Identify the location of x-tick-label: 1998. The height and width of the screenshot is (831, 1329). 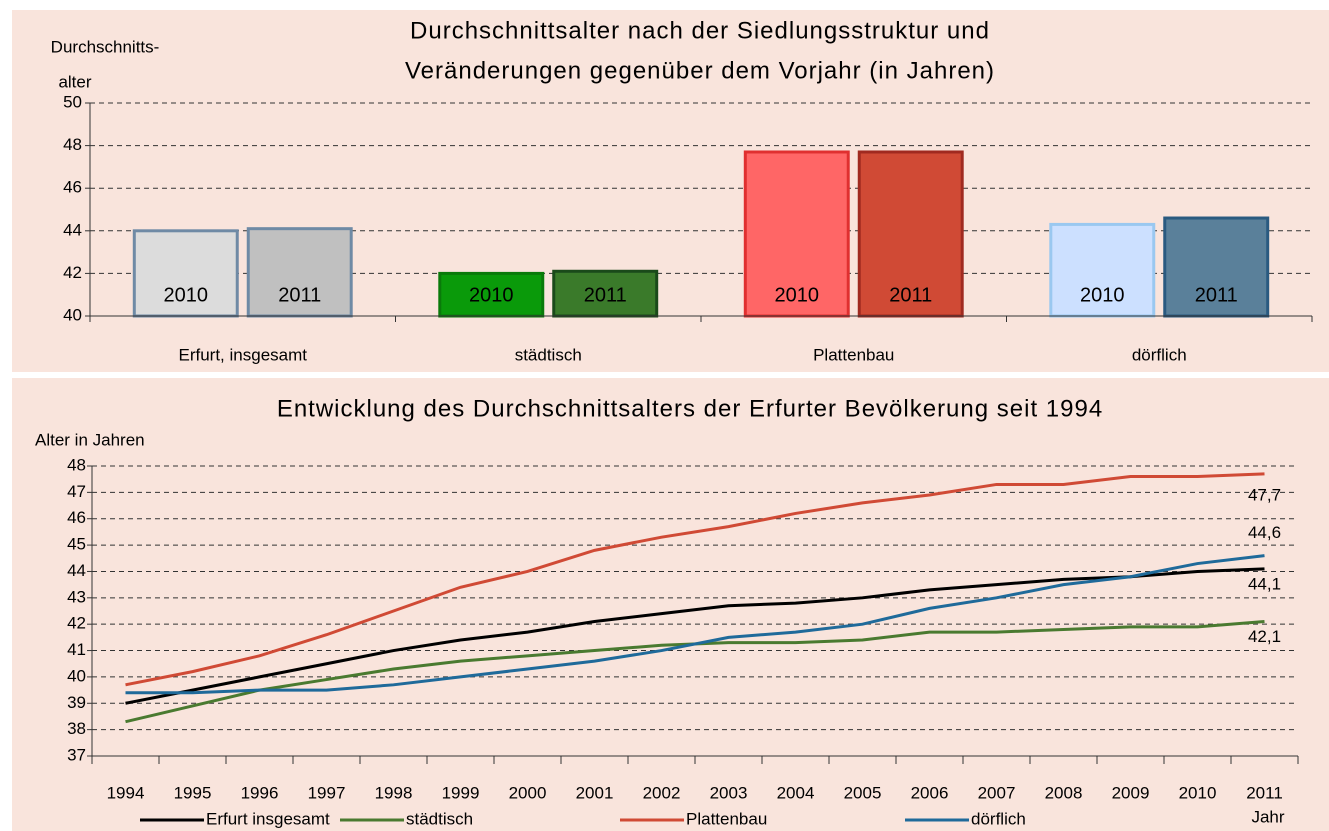
(394, 792).